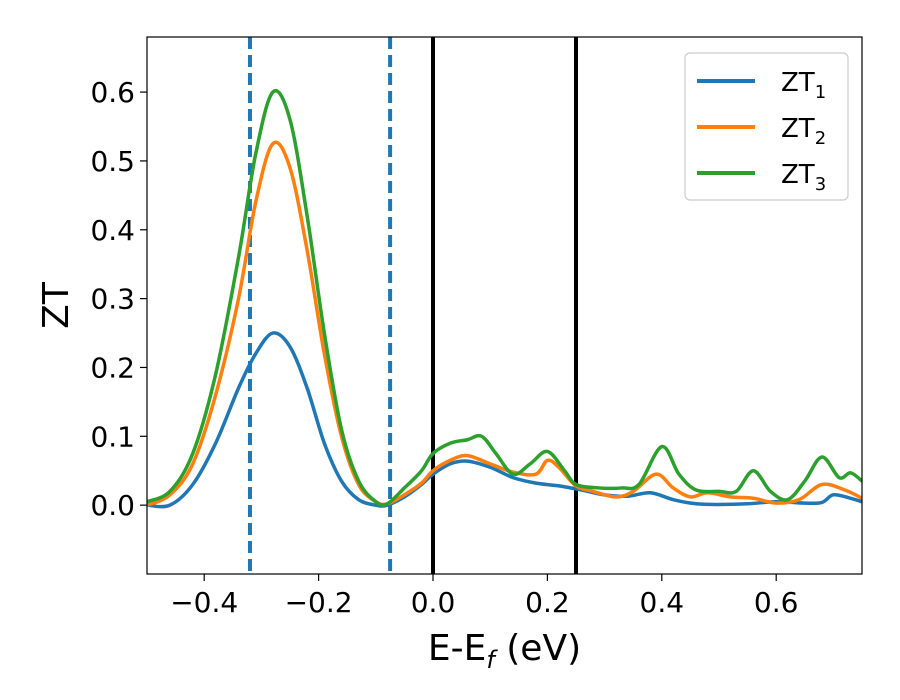  What do you see at coordinates (776, 602) in the screenshot?
I see `x-tick-label: 0.6` at bounding box center [776, 602].